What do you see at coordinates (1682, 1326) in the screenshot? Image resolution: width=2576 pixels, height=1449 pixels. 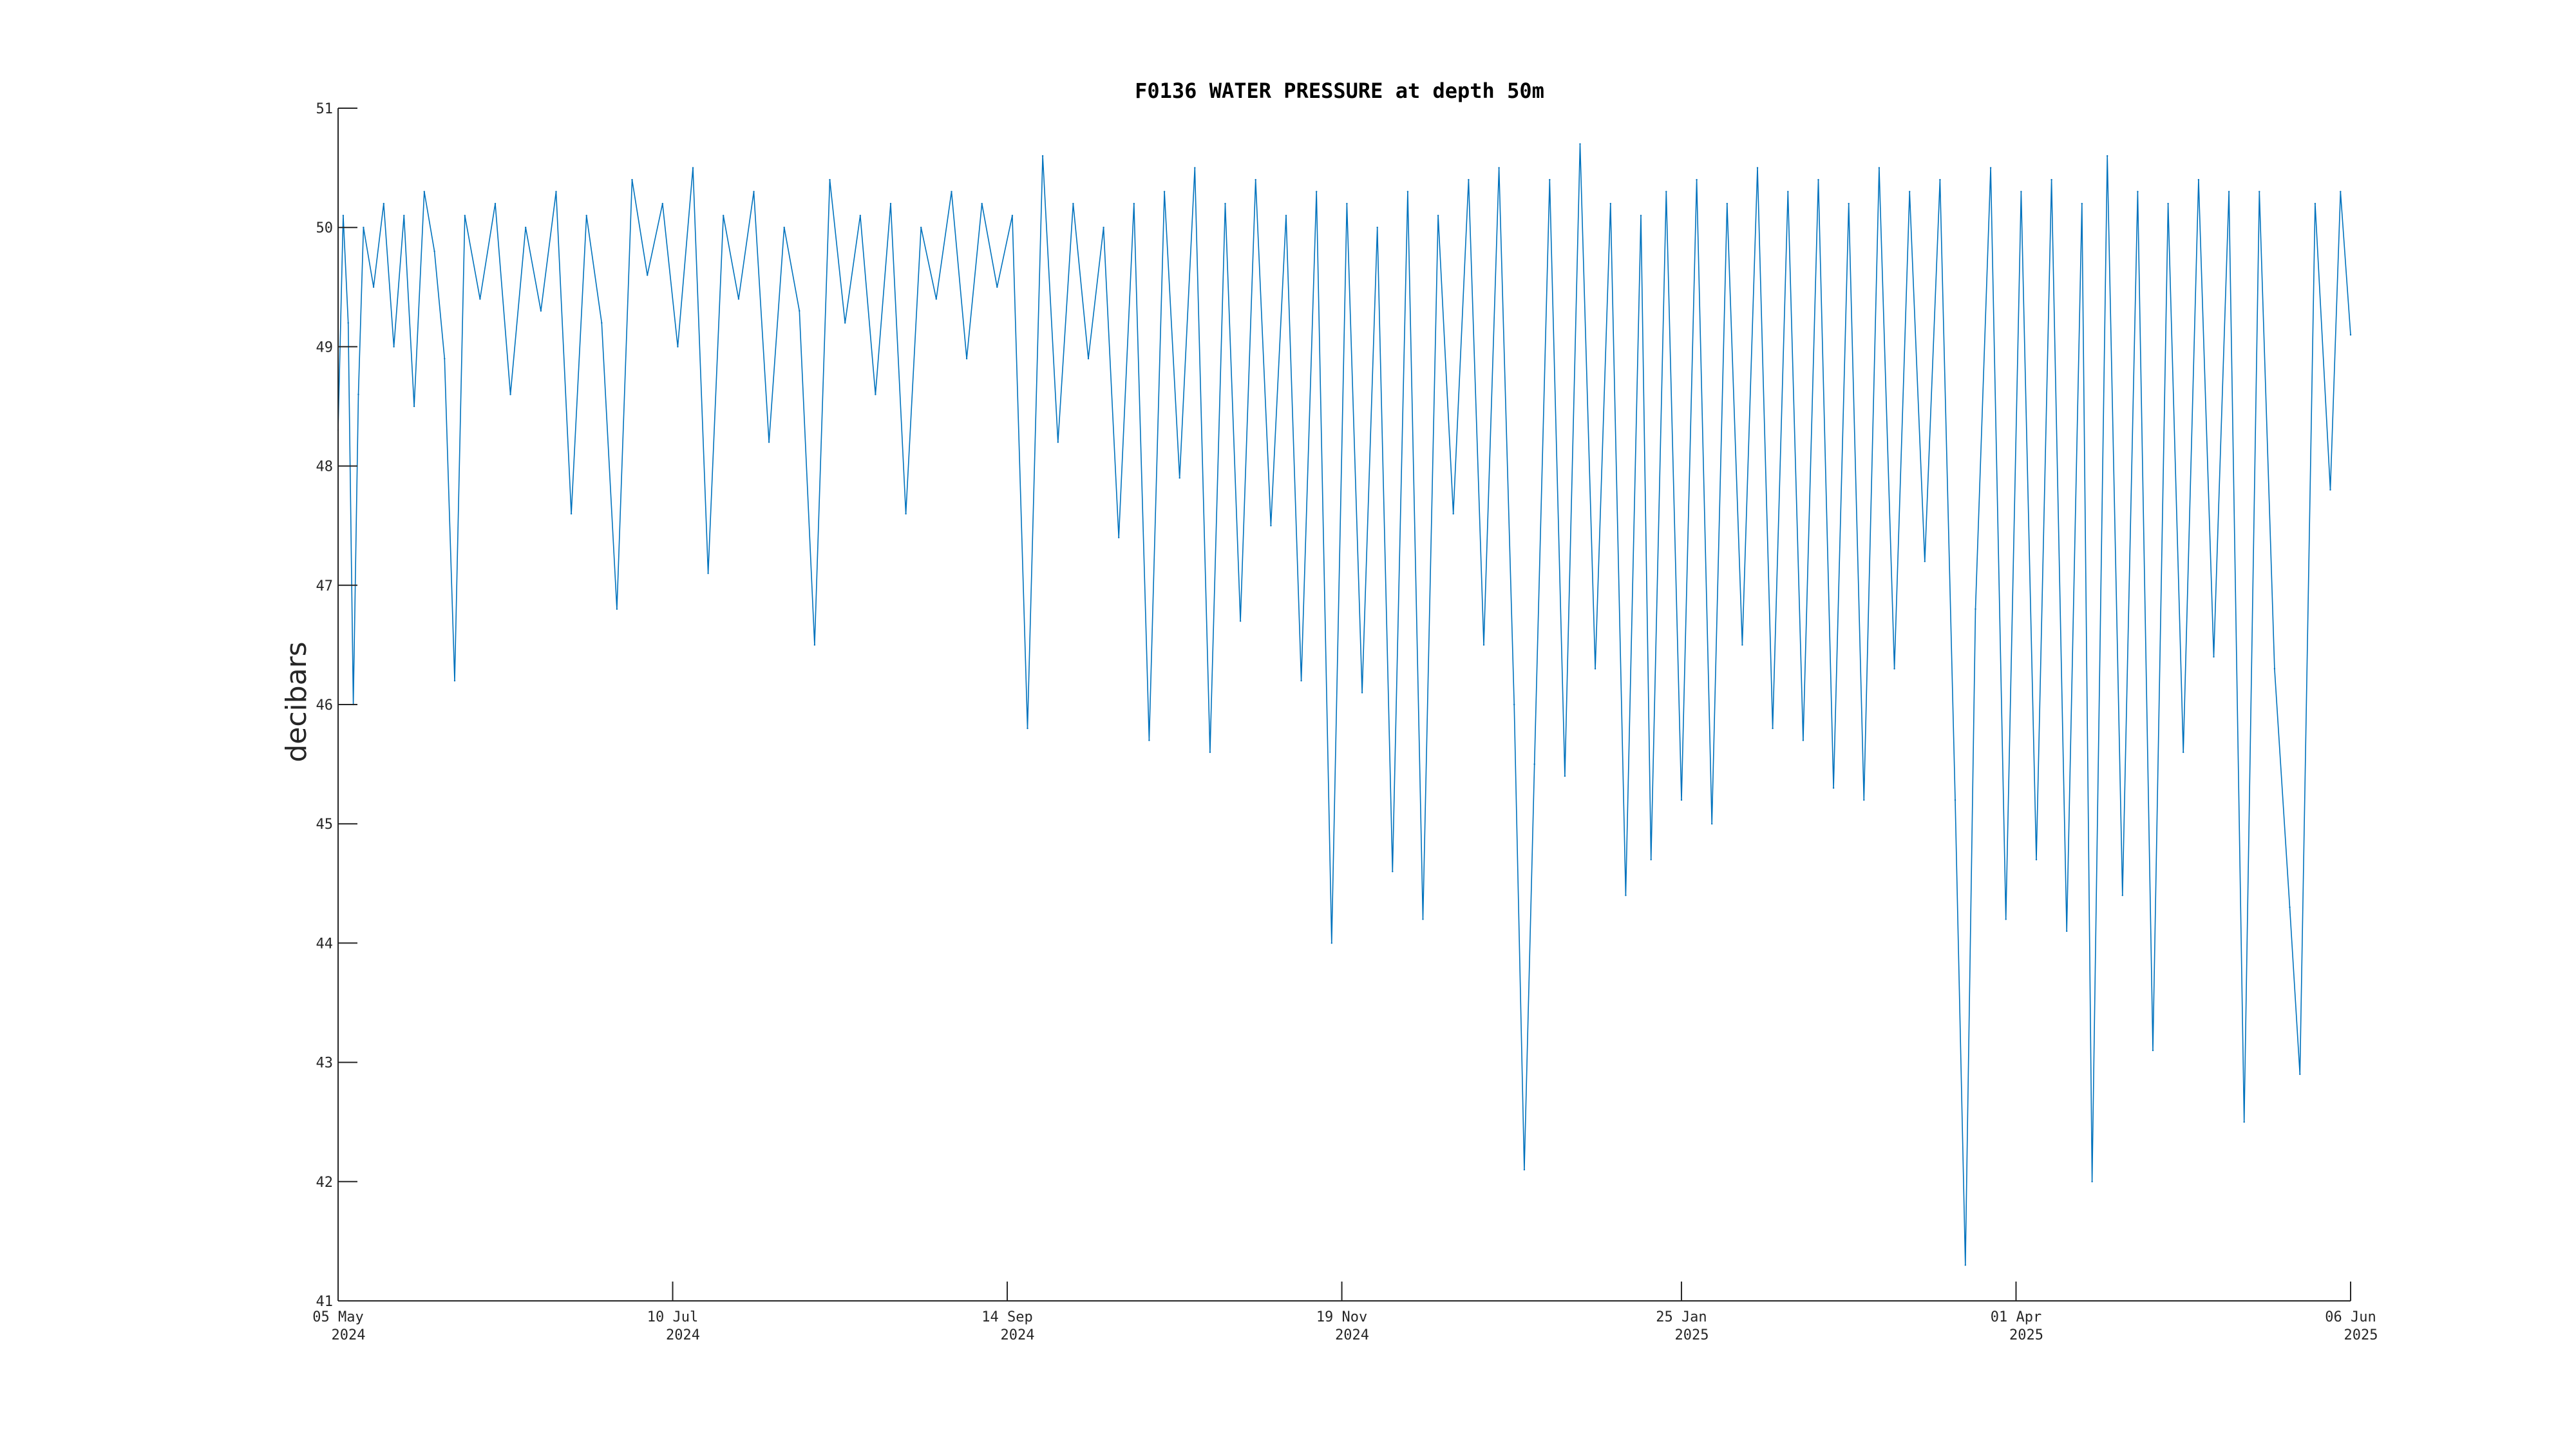 I see `x-tick-label: 25 Jan 2025` at bounding box center [1682, 1326].